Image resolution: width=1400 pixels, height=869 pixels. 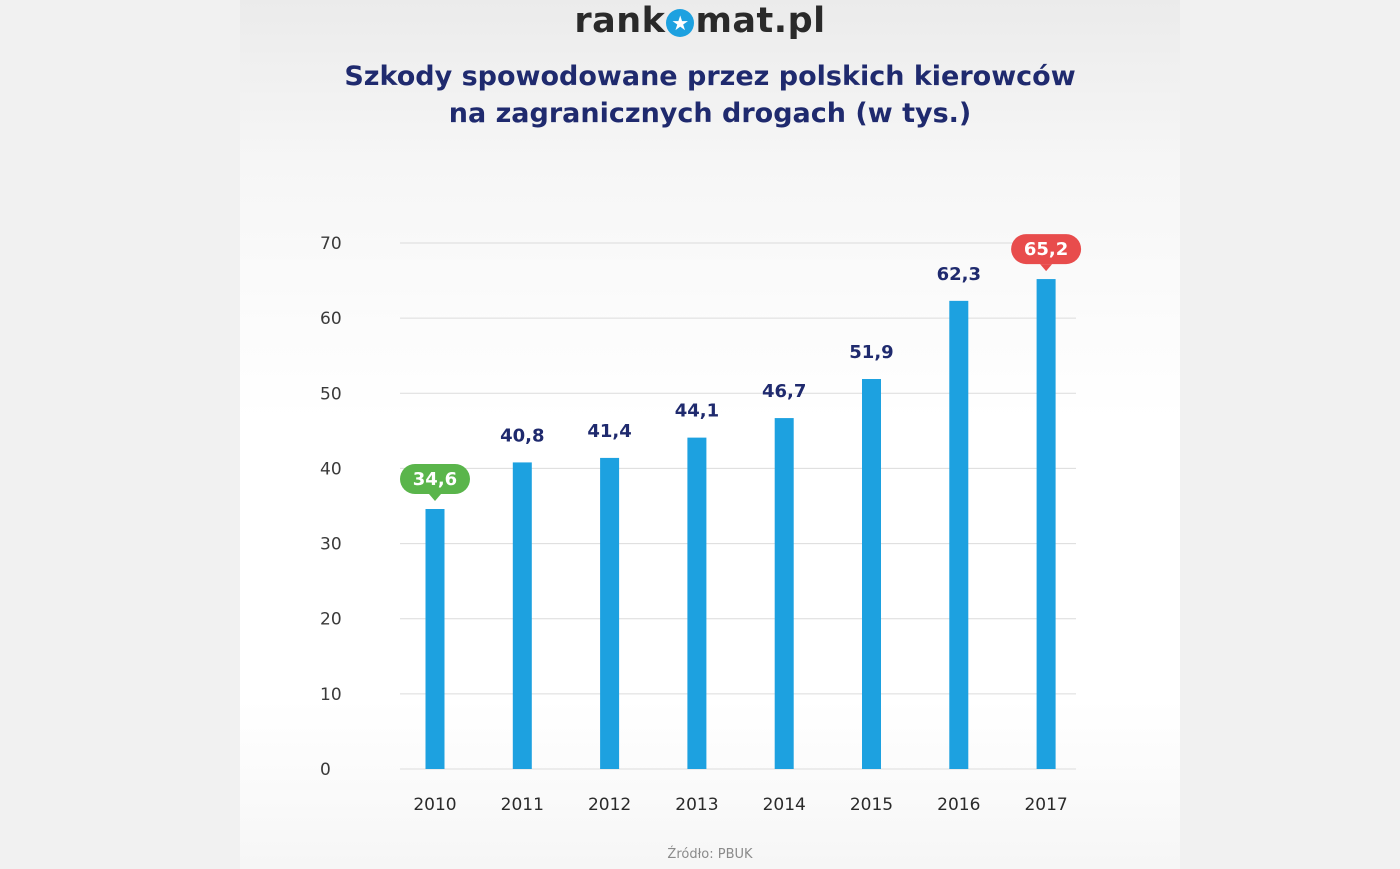 I want to click on source-note: Źródło: PBUK, so click(x=710, y=854).